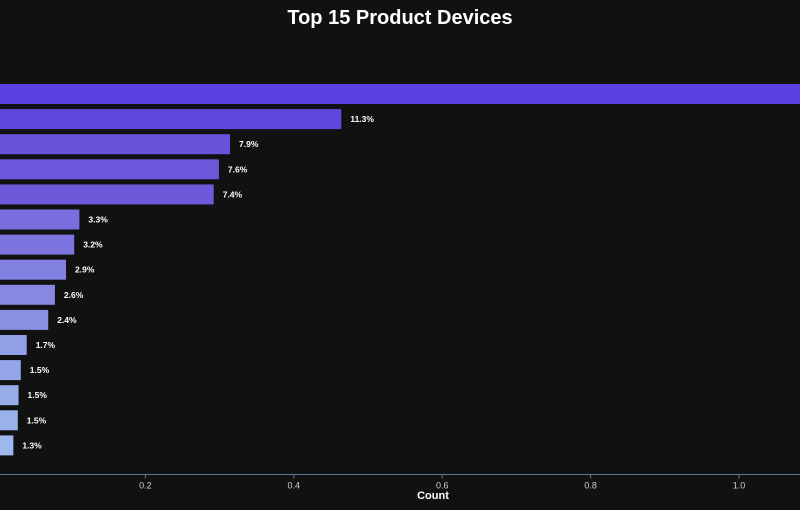 Image resolution: width=800 pixels, height=510 pixels. What do you see at coordinates (233, 194) in the screenshot?
I see `data-label-5: 7.4%` at bounding box center [233, 194].